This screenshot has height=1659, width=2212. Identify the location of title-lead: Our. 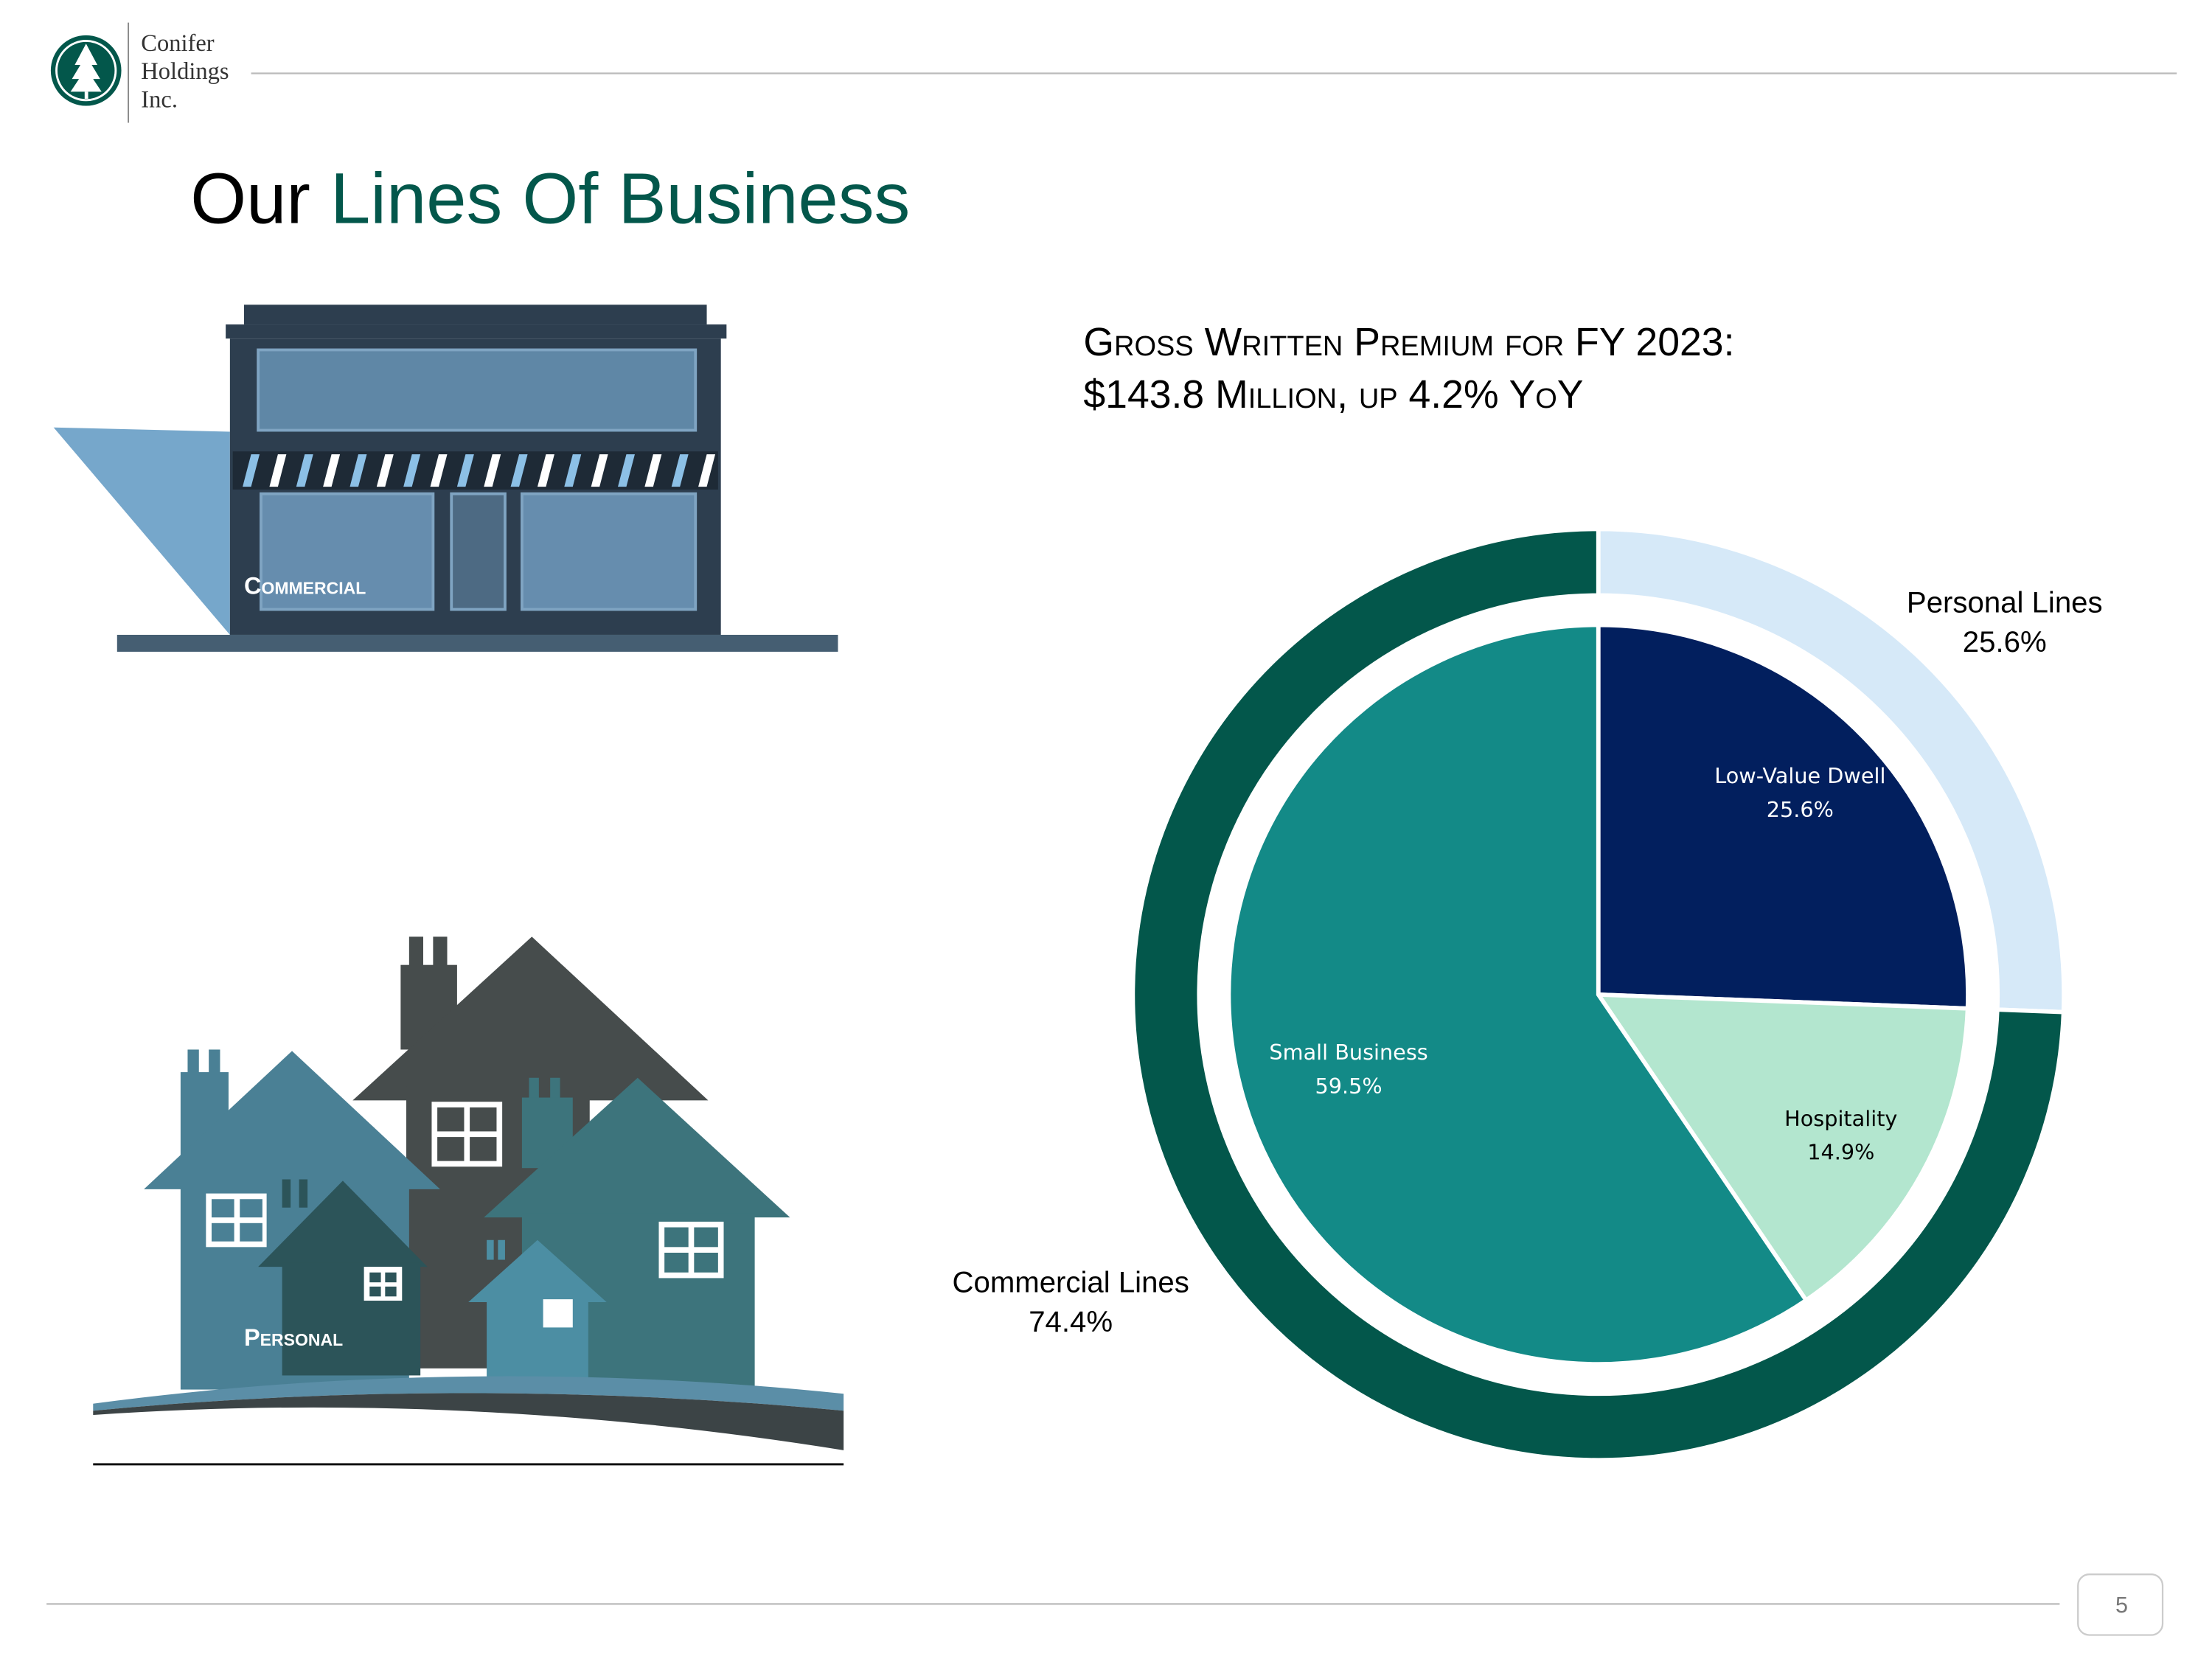
(250, 198).